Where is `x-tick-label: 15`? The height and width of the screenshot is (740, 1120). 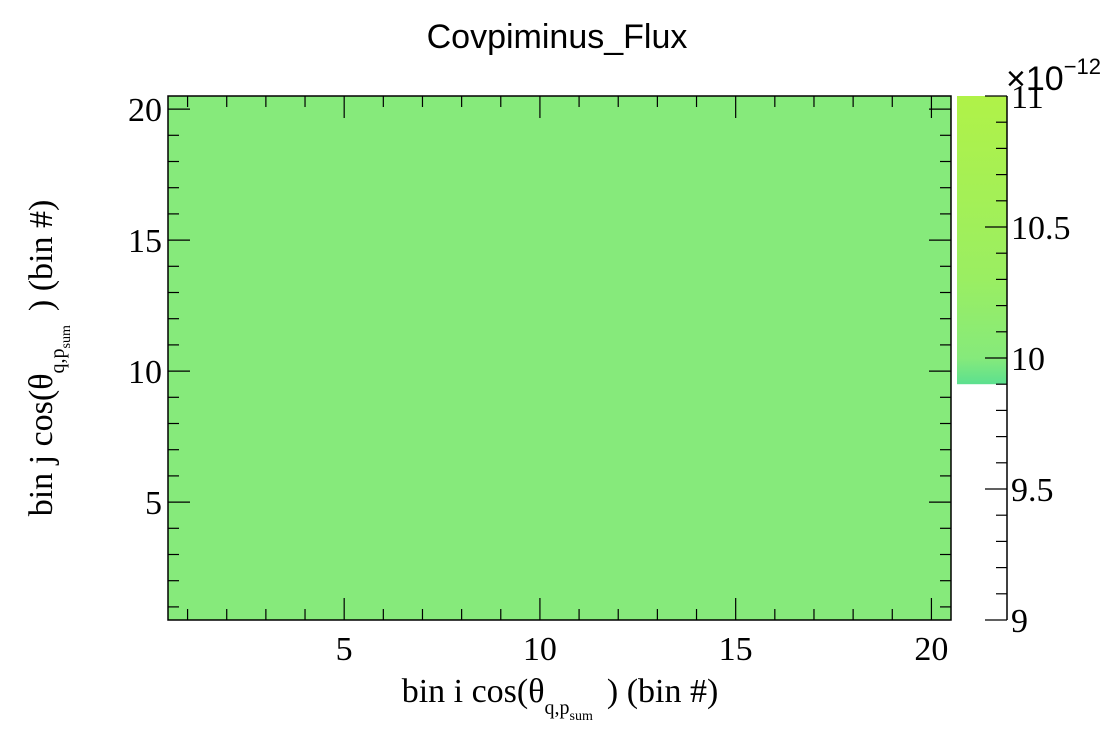 x-tick-label: 15 is located at coordinates (736, 649).